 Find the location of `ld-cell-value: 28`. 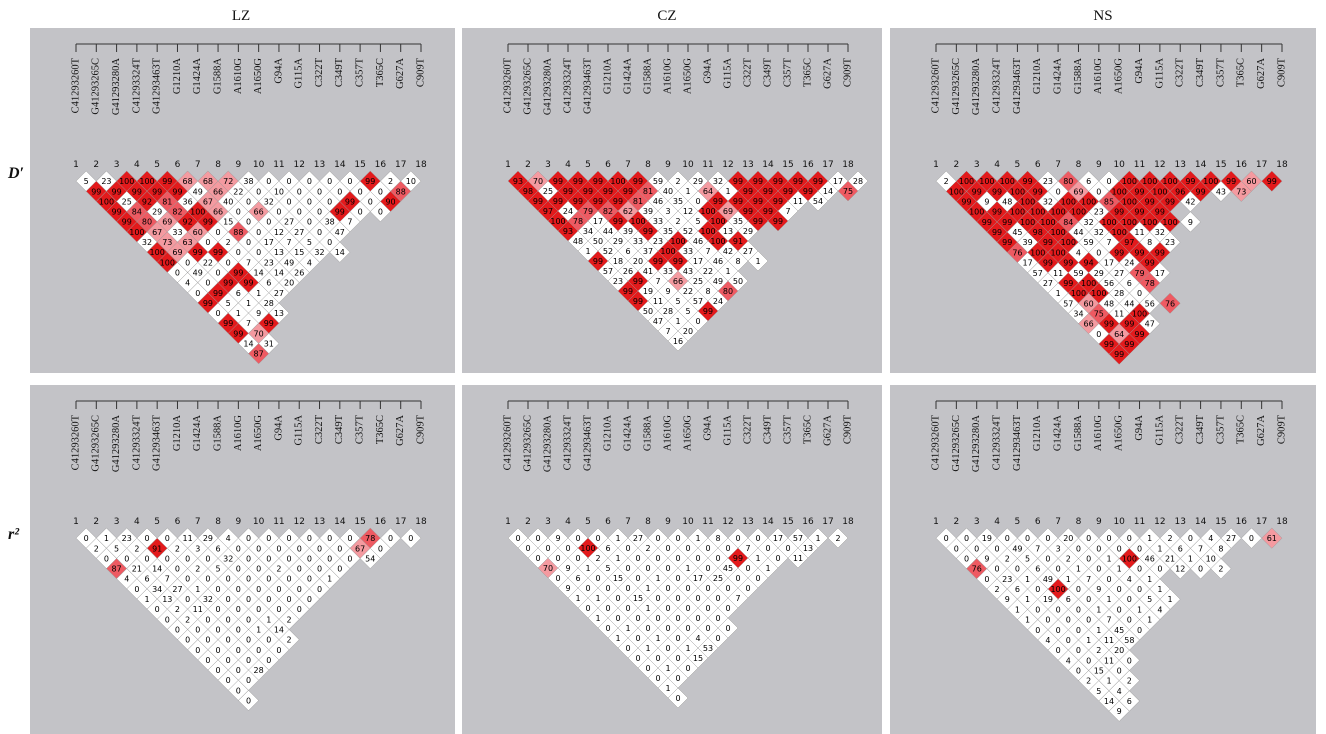

ld-cell-value: 28 is located at coordinates (259, 670).